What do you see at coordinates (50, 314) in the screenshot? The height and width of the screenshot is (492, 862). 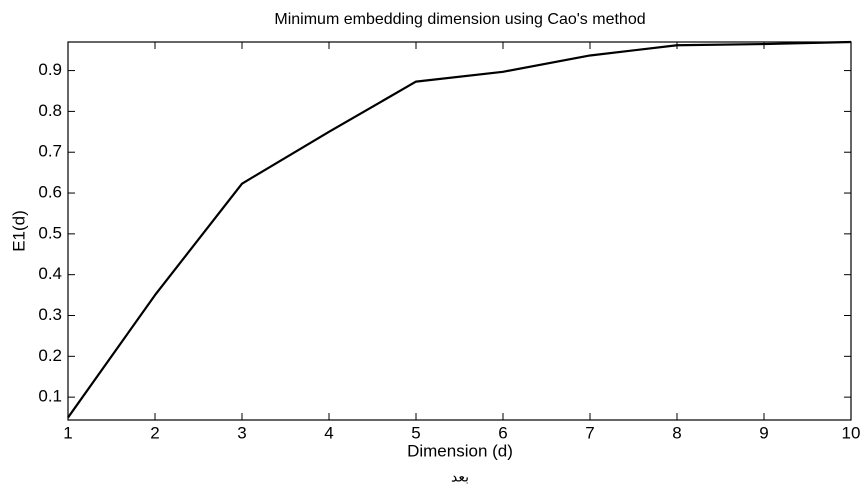 I see `y-tick-label: 0.3` at bounding box center [50, 314].